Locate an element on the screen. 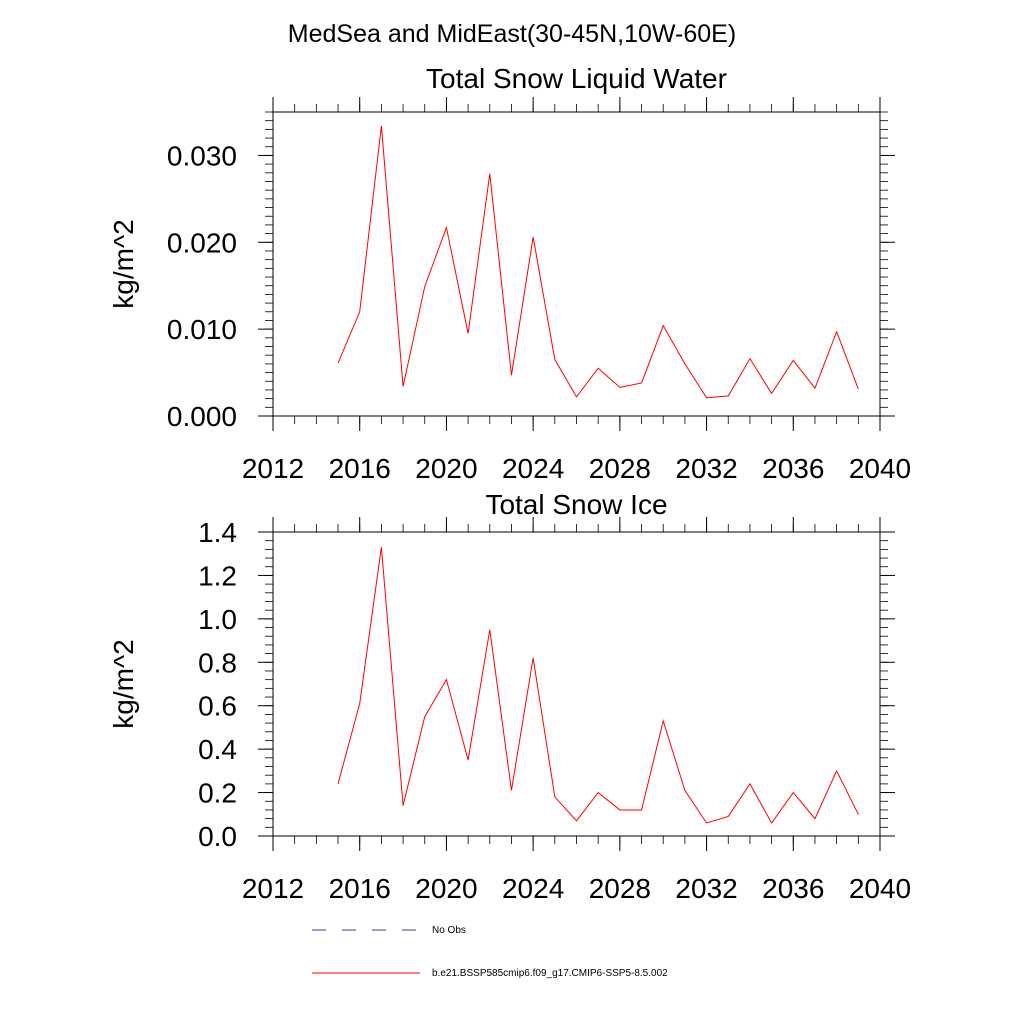  y-tick-label: 1.0 is located at coordinates (217, 619).